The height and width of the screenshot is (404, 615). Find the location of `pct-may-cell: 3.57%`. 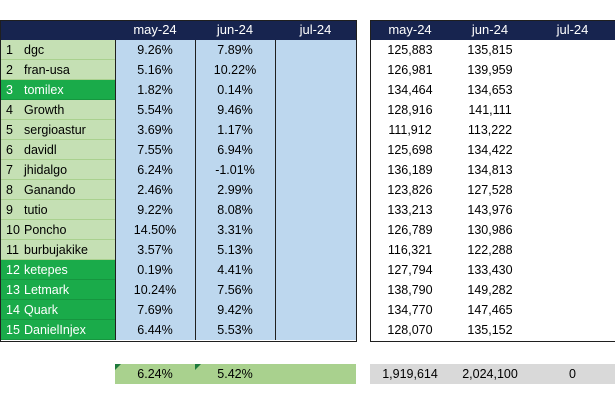

pct-may-cell: 3.57% is located at coordinates (155, 250).